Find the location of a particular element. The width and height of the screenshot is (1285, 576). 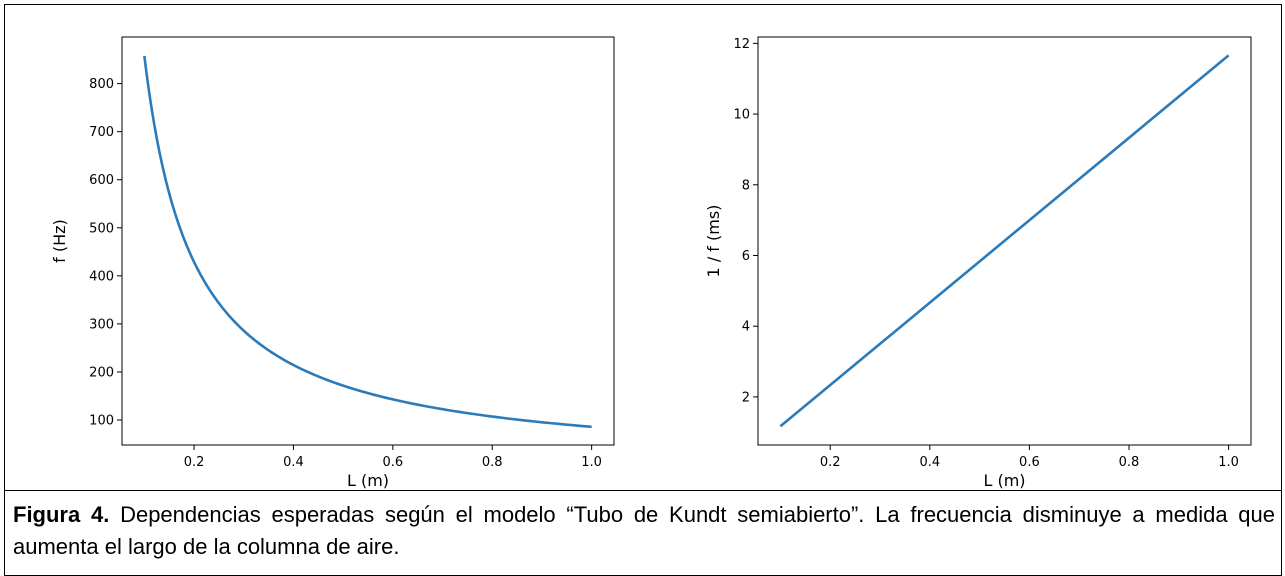

y-tick-label: 700 is located at coordinates (101, 132).